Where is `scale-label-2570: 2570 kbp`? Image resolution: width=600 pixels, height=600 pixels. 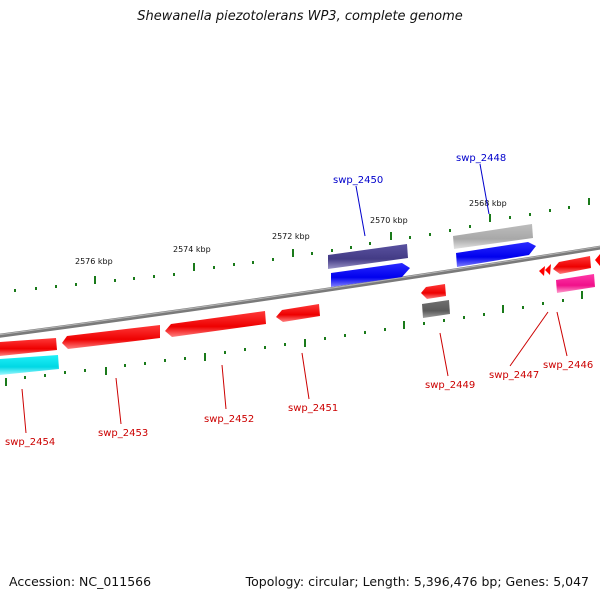 scale-label-2570: 2570 kbp is located at coordinates (389, 220).